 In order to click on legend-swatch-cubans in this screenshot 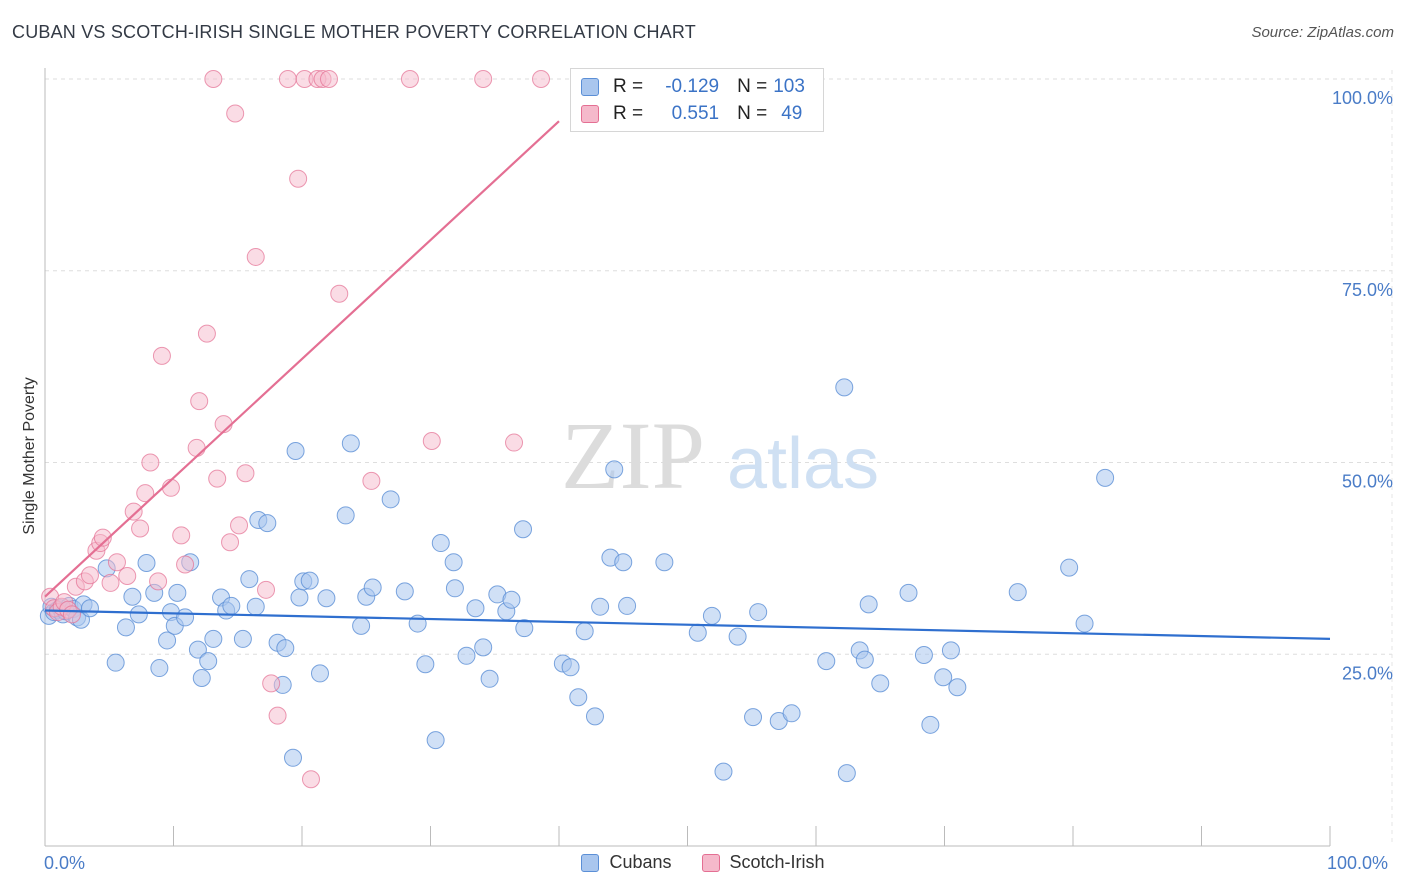, I will do `click(590, 862)`.